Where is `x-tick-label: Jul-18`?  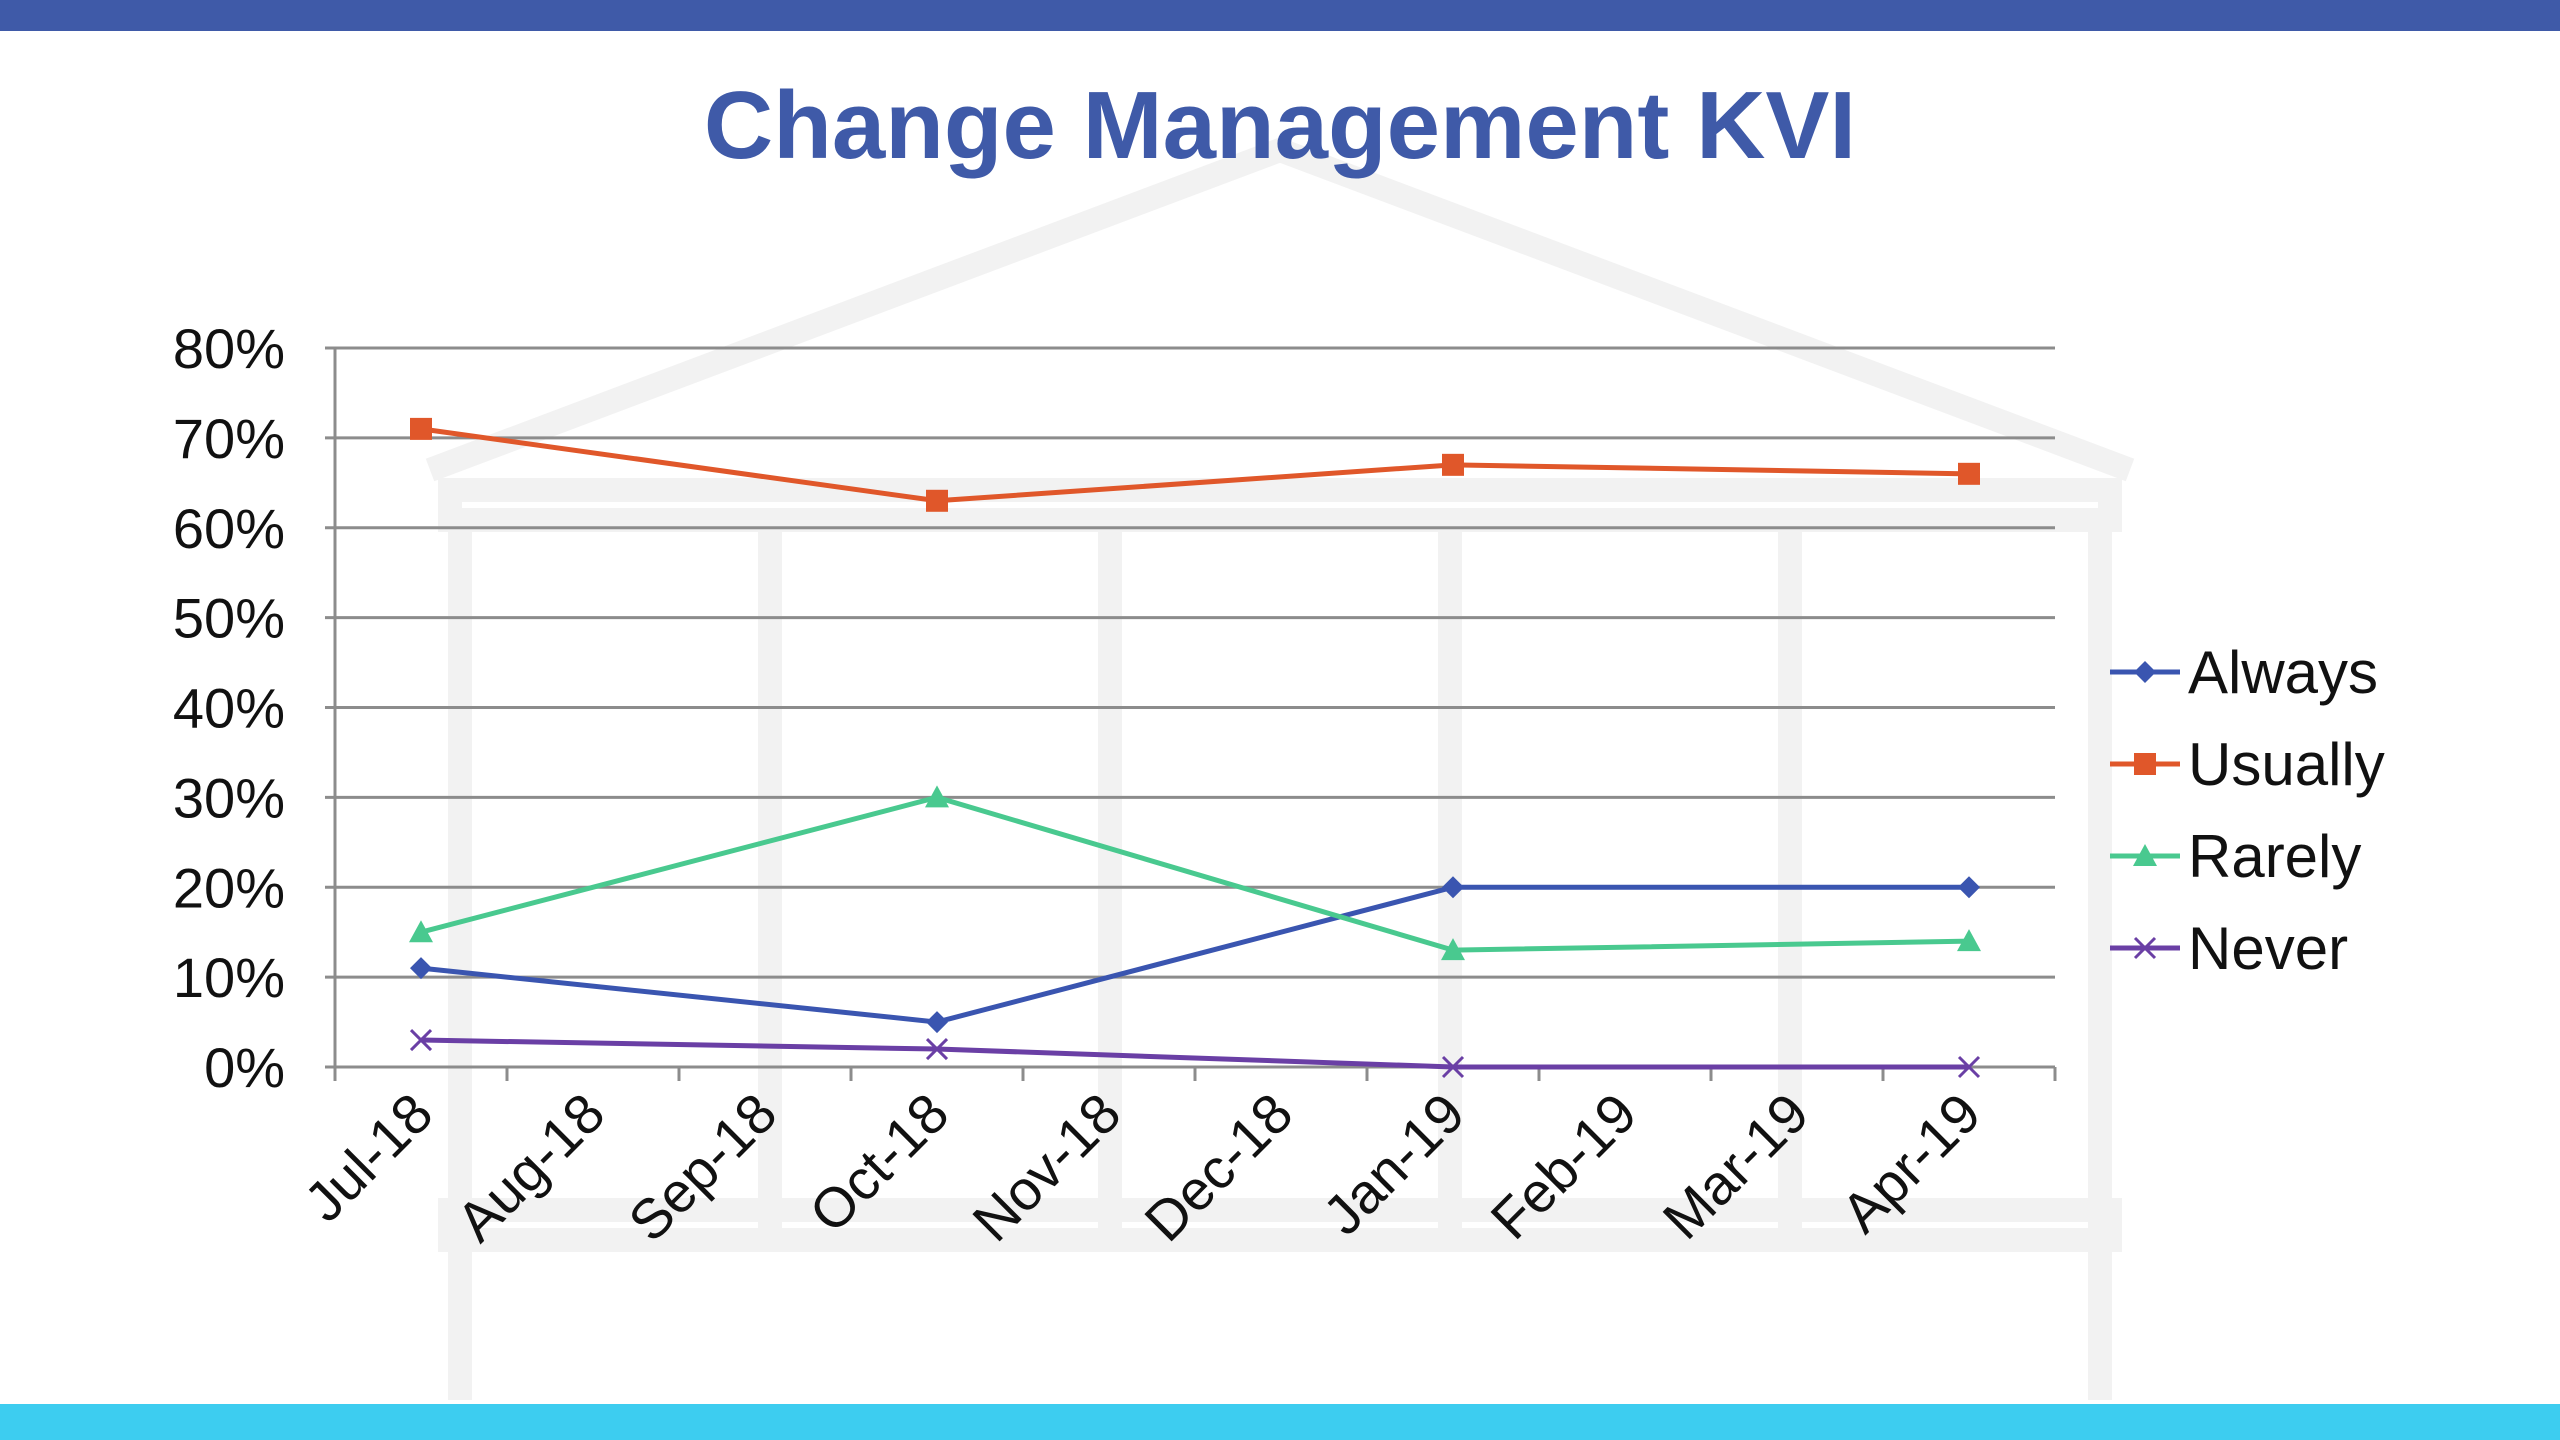
x-tick-label: Jul-18 is located at coordinates (368, 1157).